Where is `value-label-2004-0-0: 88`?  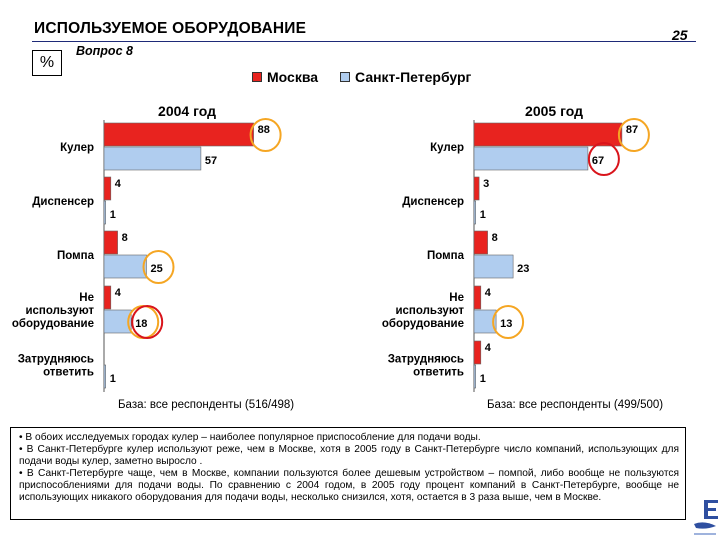 value-label-2004-0-0: 88 is located at coordinates (264, 130).